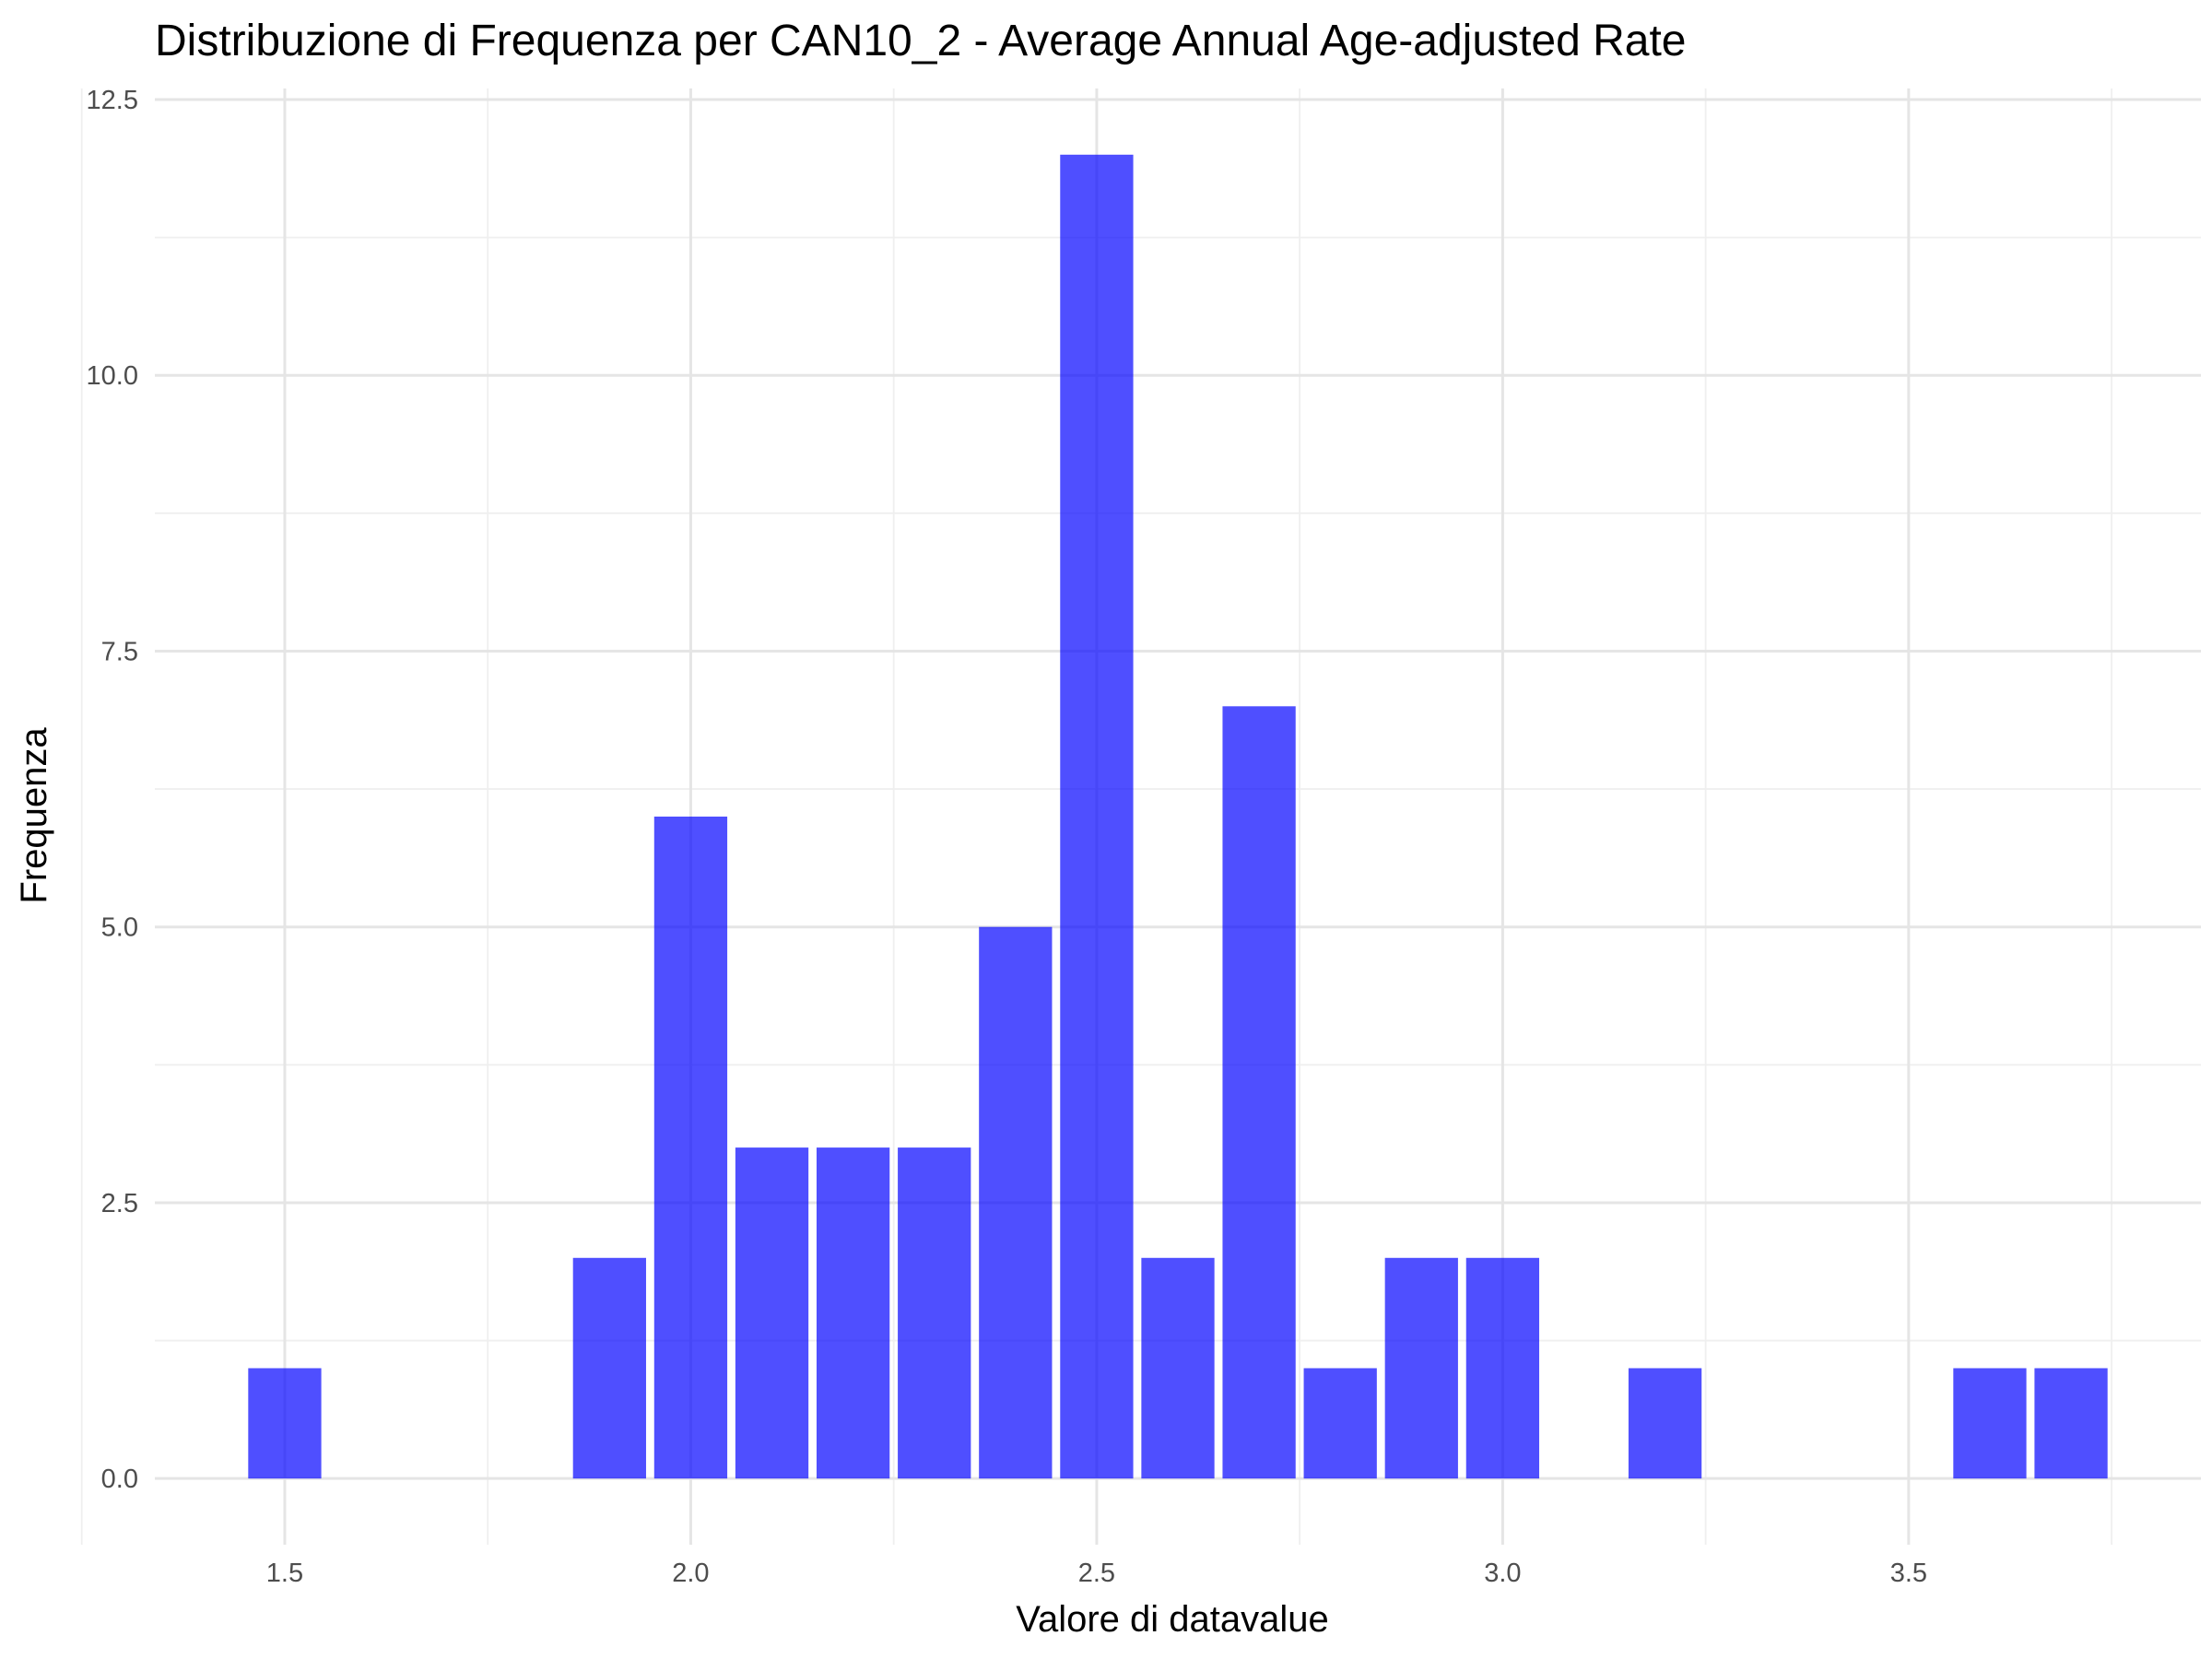 The image size is (2212, 1659). What do you see at coordinates (112, 100) in the screenshot?
I see `y-tick-label: 12.5` at bounding box center [112, 100].